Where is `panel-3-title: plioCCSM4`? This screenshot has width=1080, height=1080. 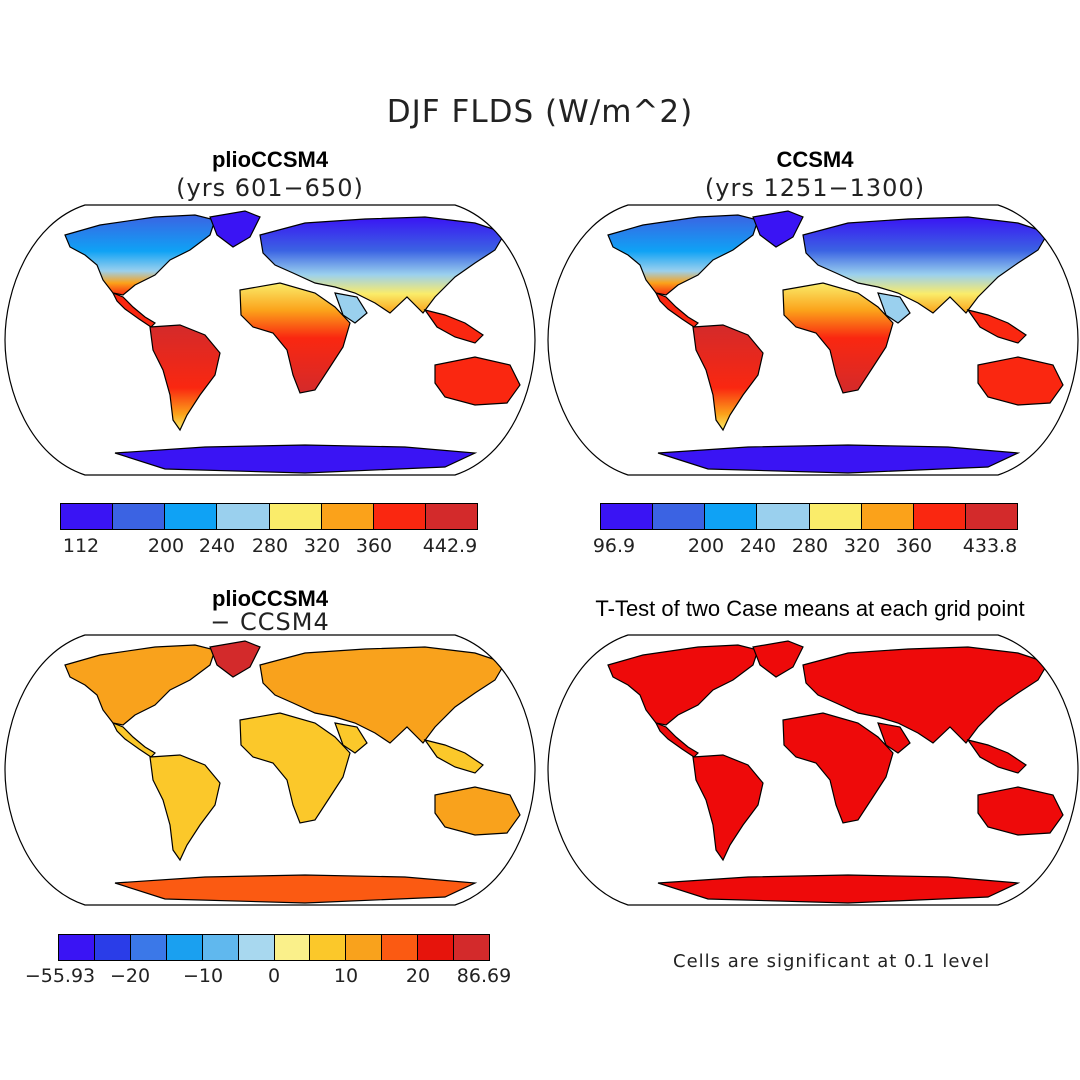 panel-3-title: plioCCSM4 is located at coordinates (270, 598).